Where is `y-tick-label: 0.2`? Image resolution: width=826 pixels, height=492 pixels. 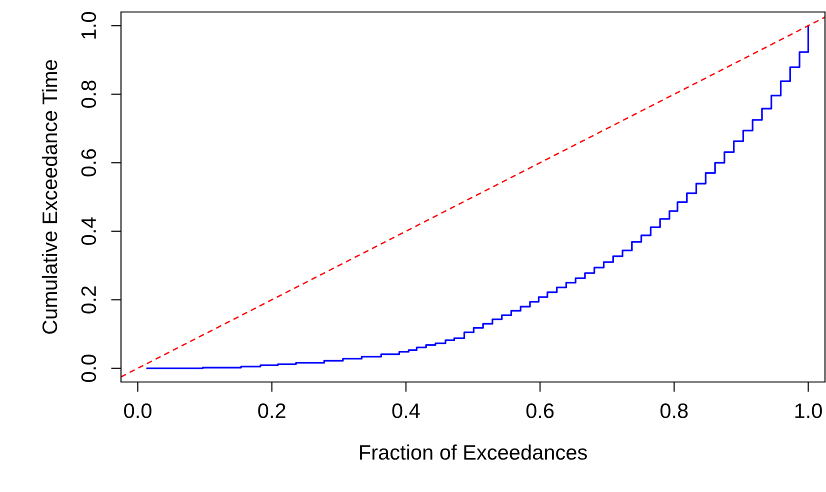 y-tick-label: 0.2 is located at coordinates (88, 300).